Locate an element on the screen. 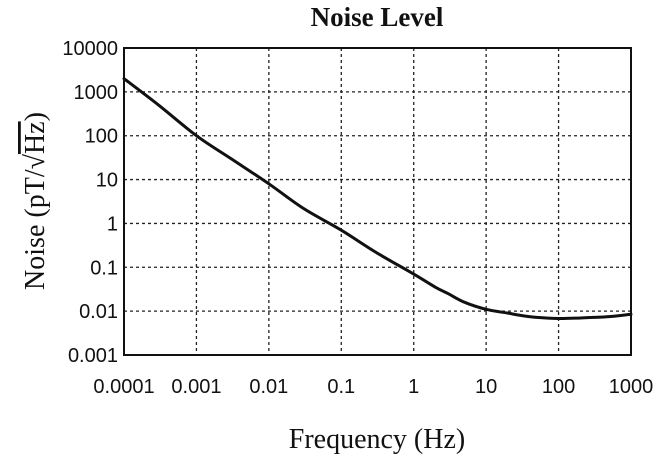 This screenshot has height=461, width=664. x-tick-labels: 0.0001 0.001 0.01 0.1 1 10 100 1000 is located at coordinates (373, 387).